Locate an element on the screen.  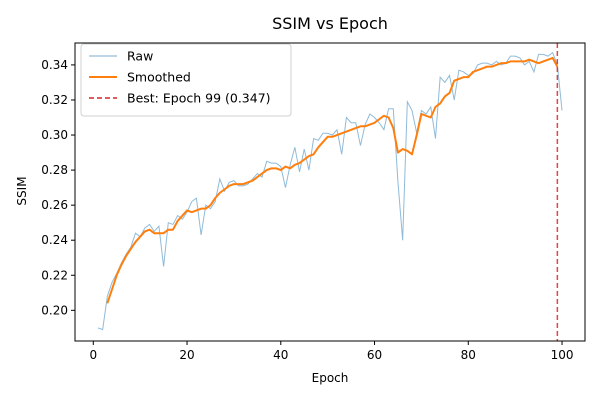
y-tick-label: 0.22 is located at coordinates (54, 275).